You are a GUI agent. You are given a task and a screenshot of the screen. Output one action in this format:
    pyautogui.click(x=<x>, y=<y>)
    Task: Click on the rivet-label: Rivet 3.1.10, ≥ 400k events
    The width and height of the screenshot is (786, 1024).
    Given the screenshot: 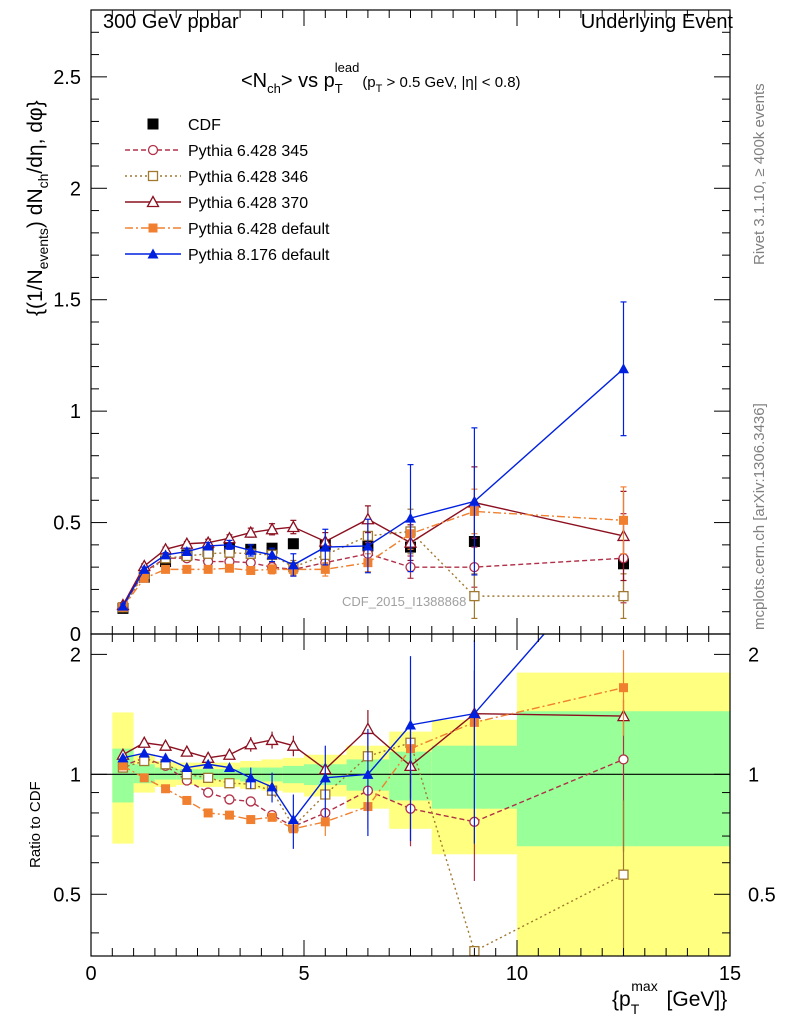 What is the action you would take?
    pyautogui.click(x=759, y=174)
    